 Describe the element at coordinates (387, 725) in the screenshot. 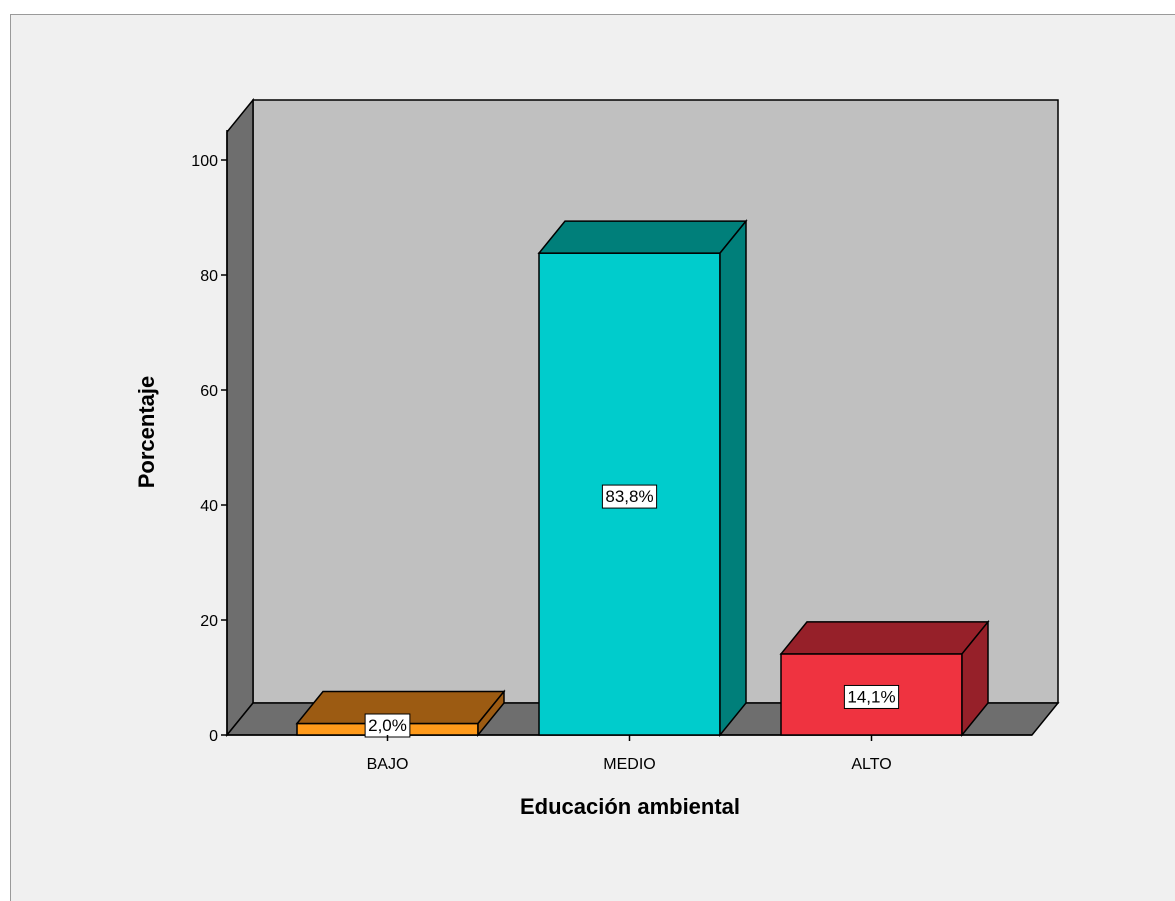

I see `data-label: 2,0%` at that location.